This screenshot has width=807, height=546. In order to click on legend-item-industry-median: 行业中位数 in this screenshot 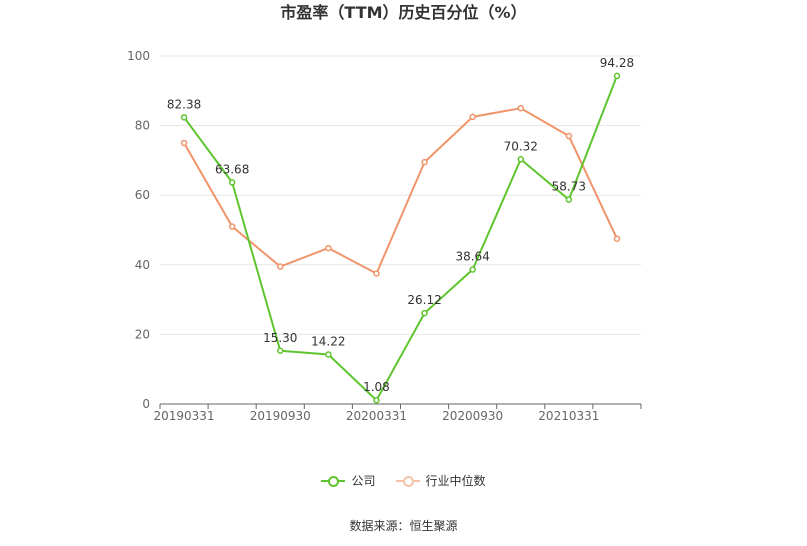, I will do `click(440, 480)`.